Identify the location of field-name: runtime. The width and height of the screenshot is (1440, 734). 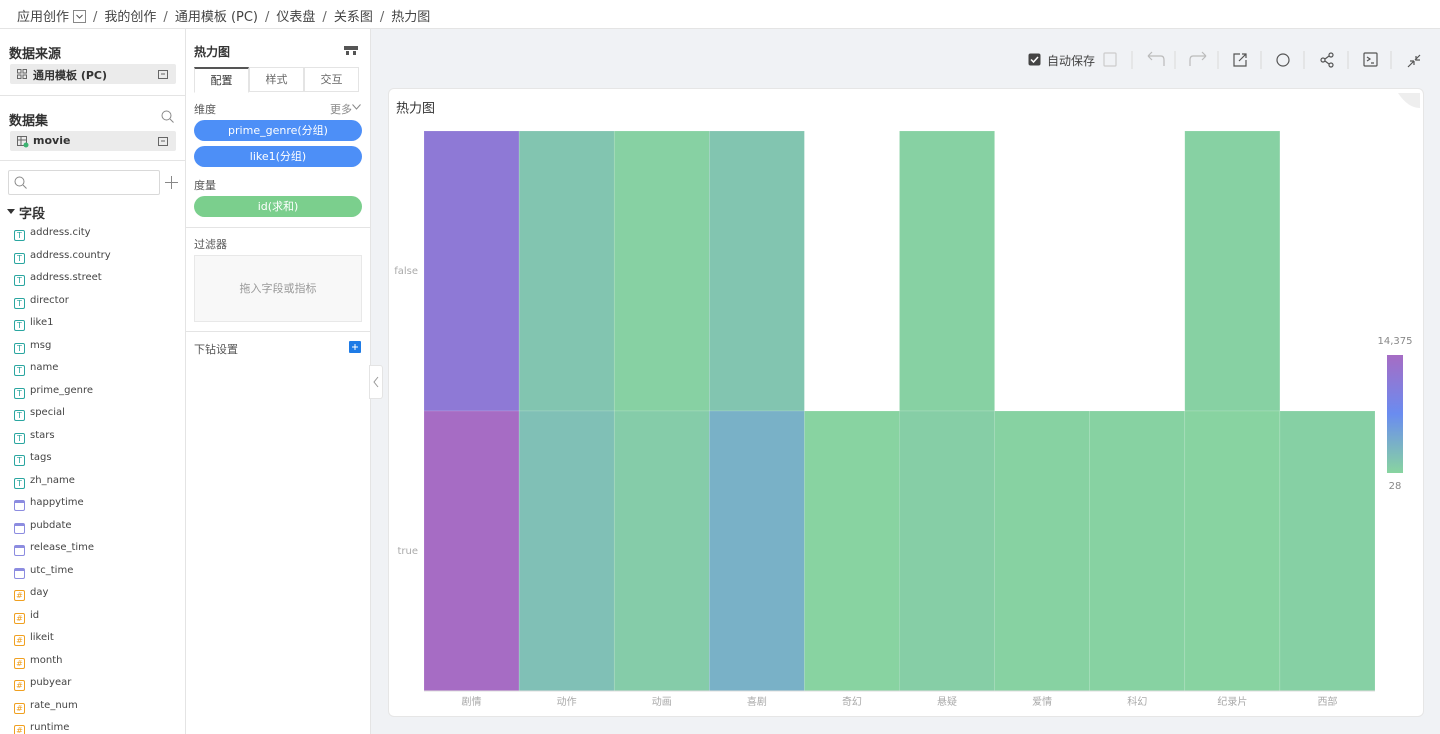
(50, 727).